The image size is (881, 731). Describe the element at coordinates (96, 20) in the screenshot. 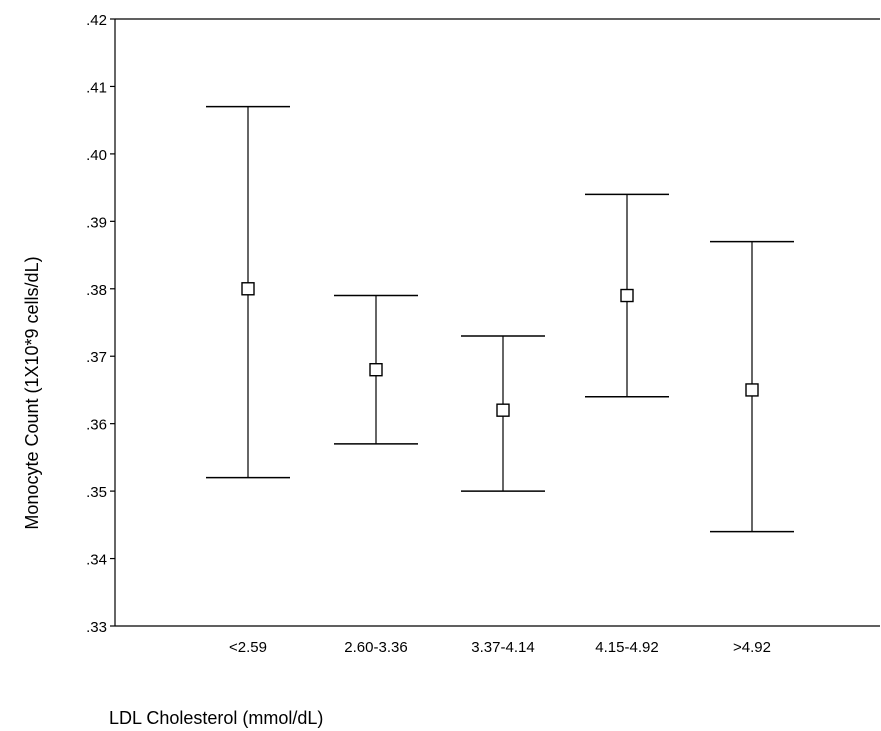

I see `y-tick-label: .42` at that location.